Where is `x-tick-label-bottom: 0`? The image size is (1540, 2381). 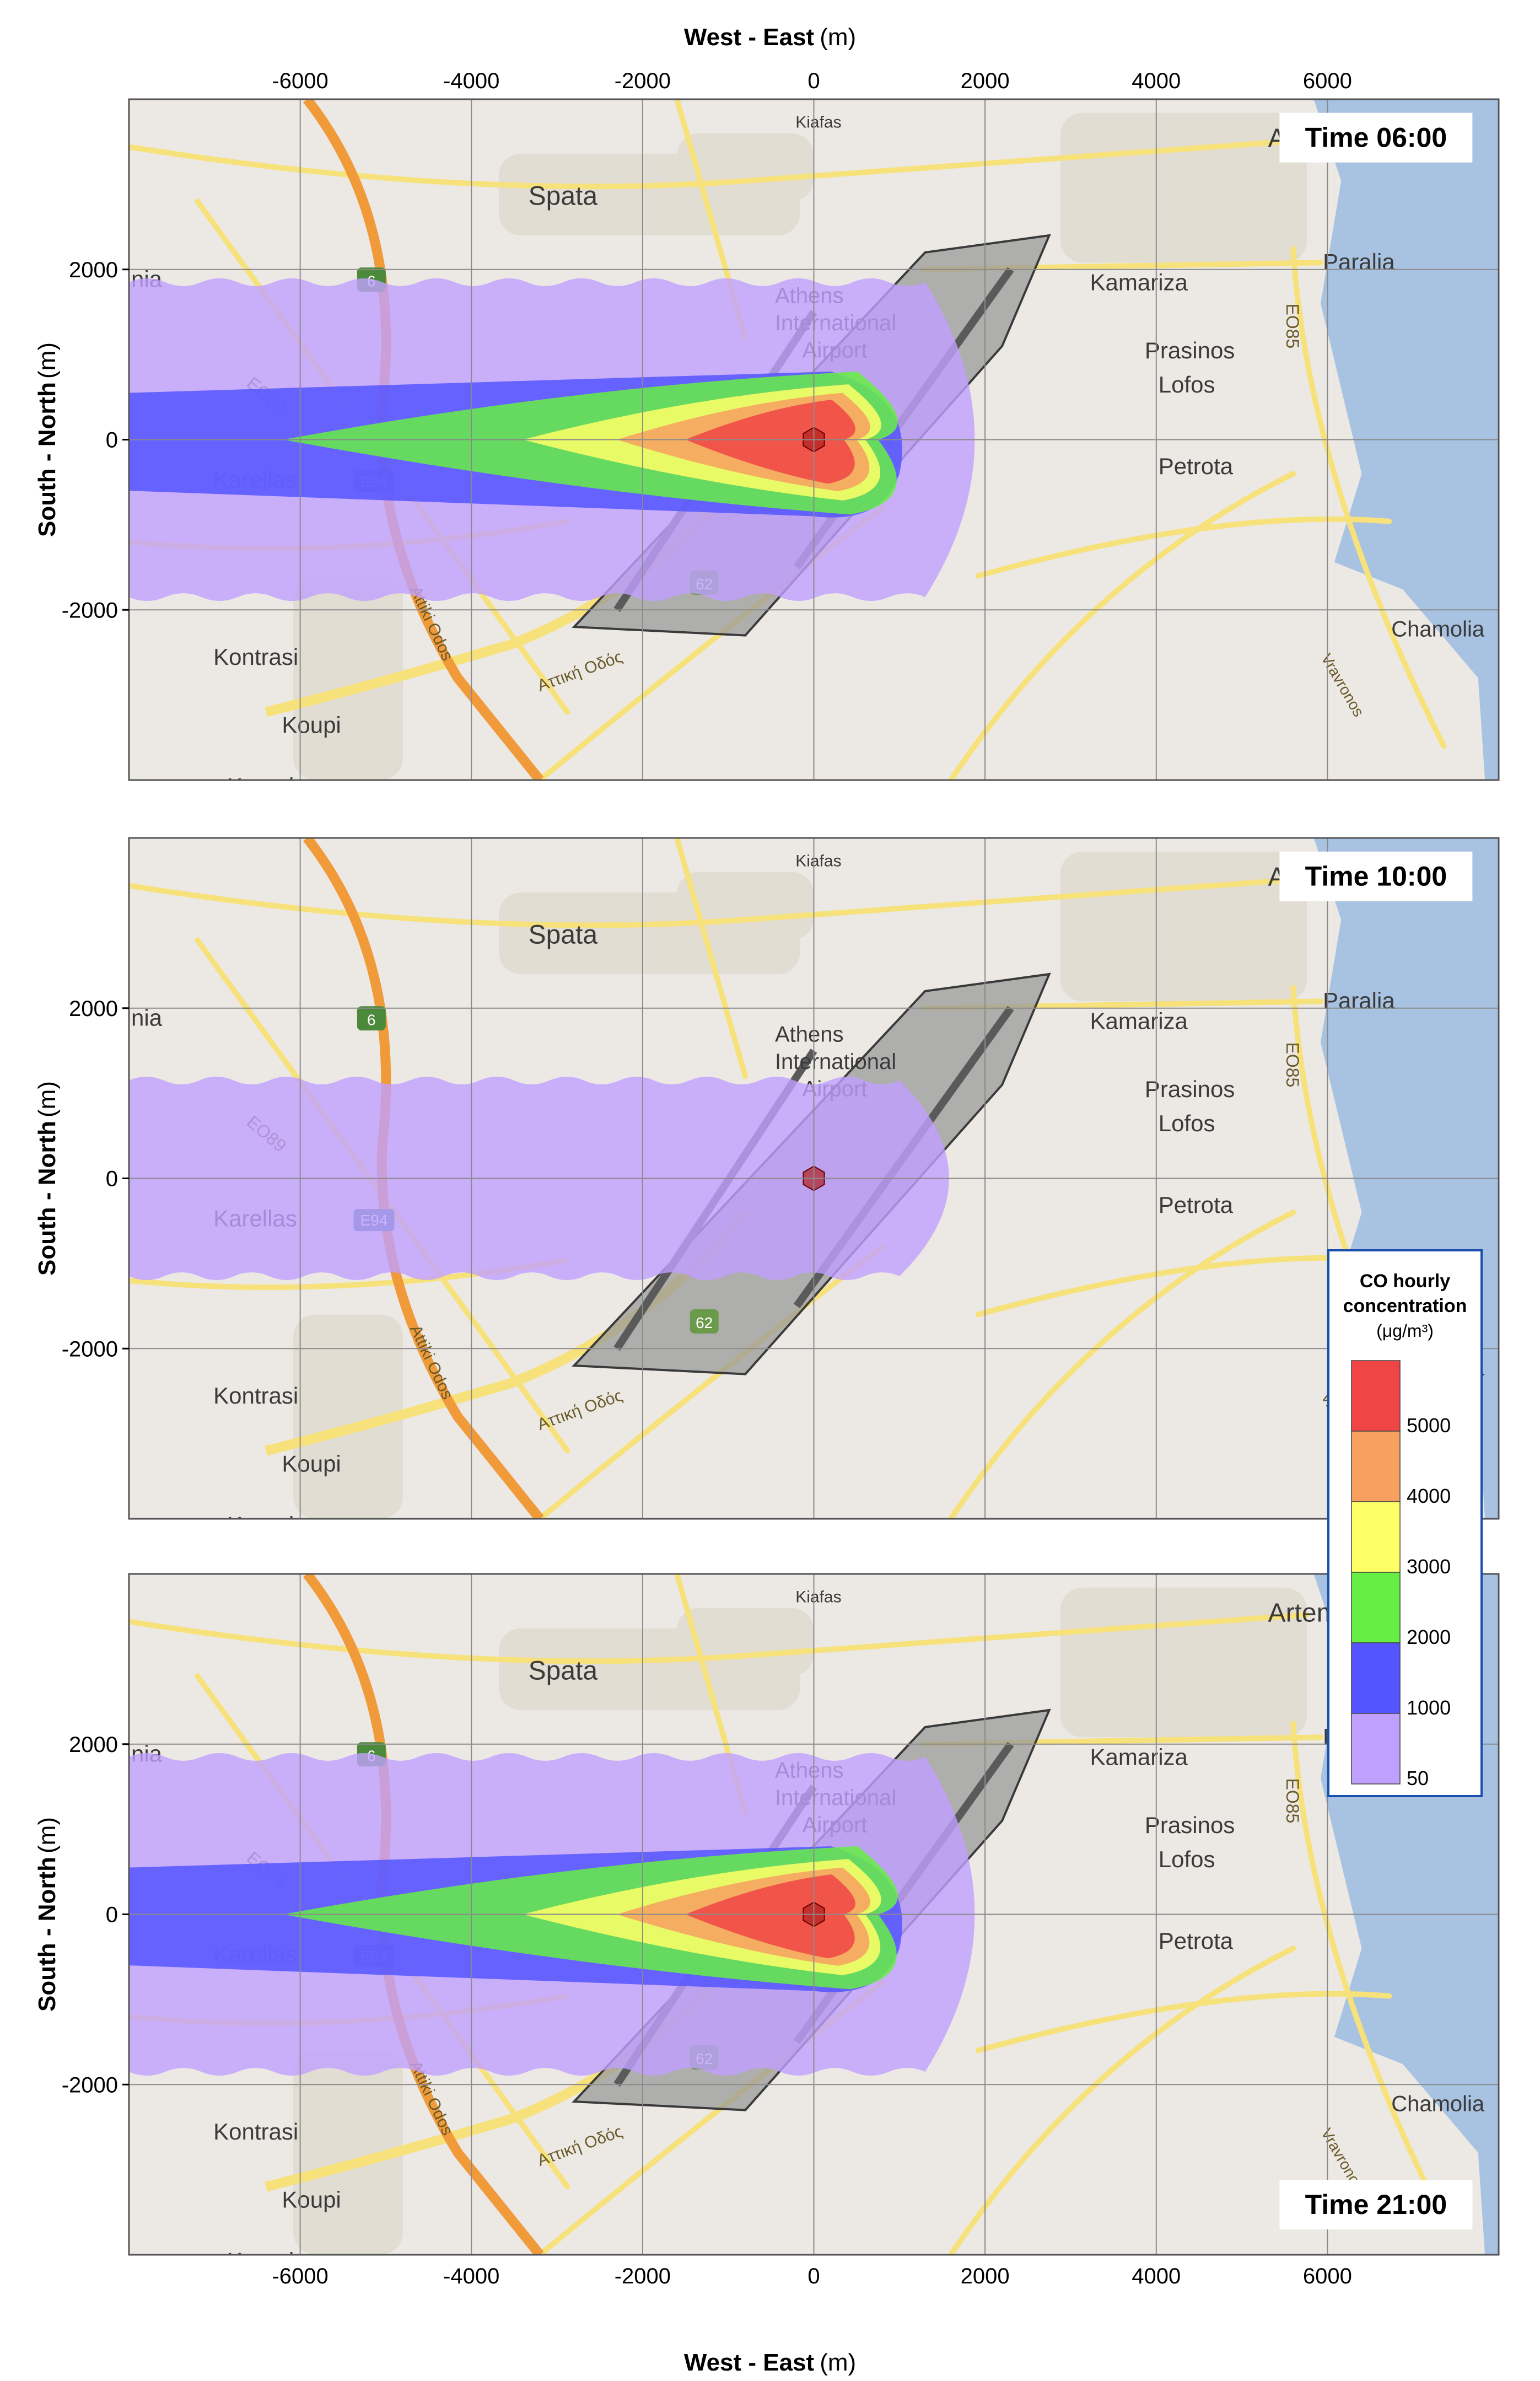 x-tick-label-bottom: 0 is located at coordinates (813, 2276).